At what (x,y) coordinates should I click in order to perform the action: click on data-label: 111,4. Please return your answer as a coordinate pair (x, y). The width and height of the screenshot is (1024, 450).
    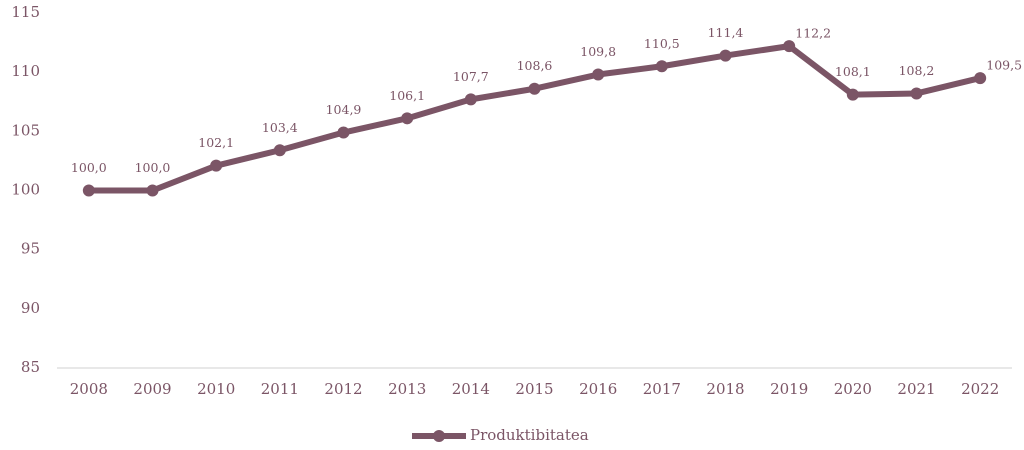
    Looking at the image, I should click on (726, 32).